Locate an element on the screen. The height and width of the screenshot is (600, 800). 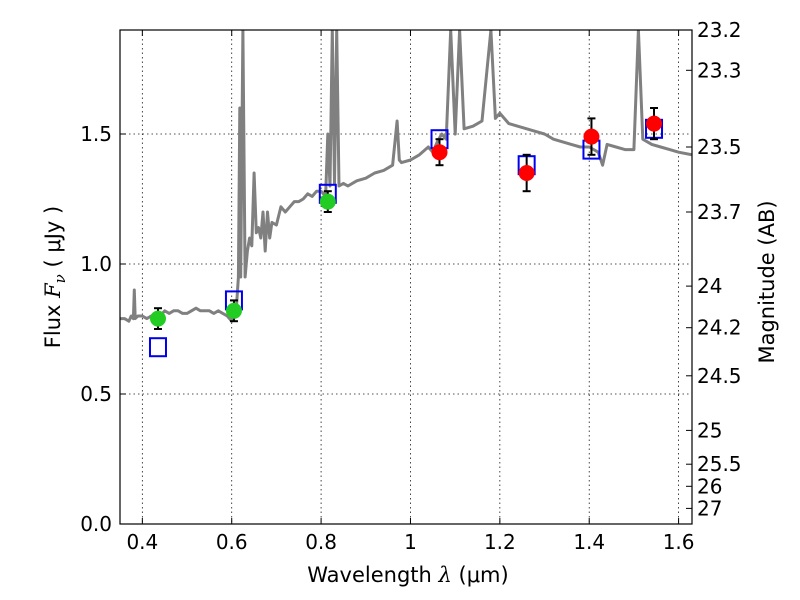
y2-tick-label: 23.2 is located at coordinates (719, 30).